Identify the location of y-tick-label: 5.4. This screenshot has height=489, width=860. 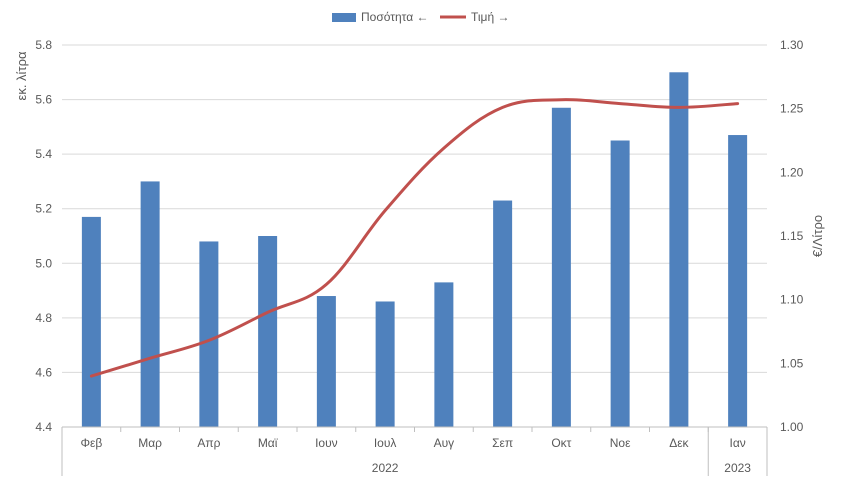
(43, 154).